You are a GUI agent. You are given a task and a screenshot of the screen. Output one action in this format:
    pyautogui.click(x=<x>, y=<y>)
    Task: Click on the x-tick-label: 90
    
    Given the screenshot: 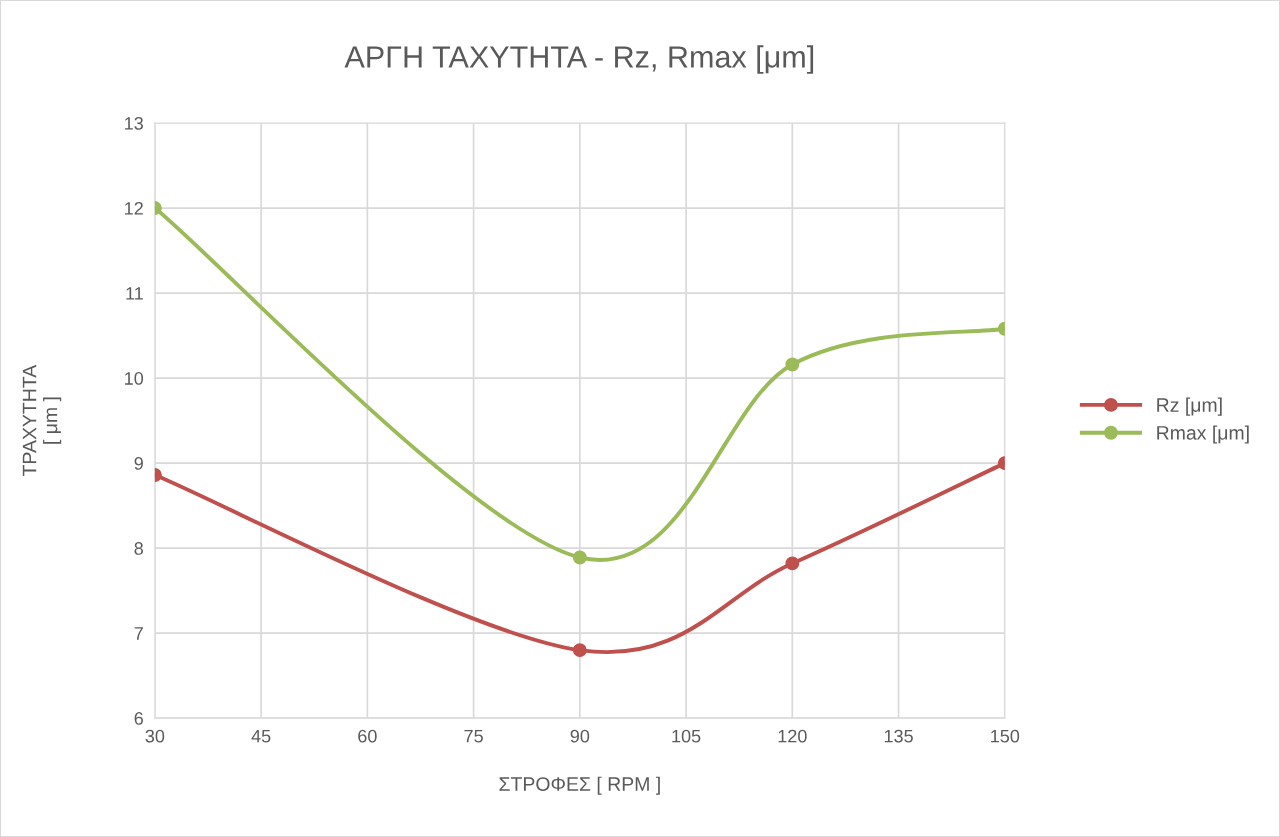 What is the action you would take?
    pyautogui.click(x=580, y=736)
    